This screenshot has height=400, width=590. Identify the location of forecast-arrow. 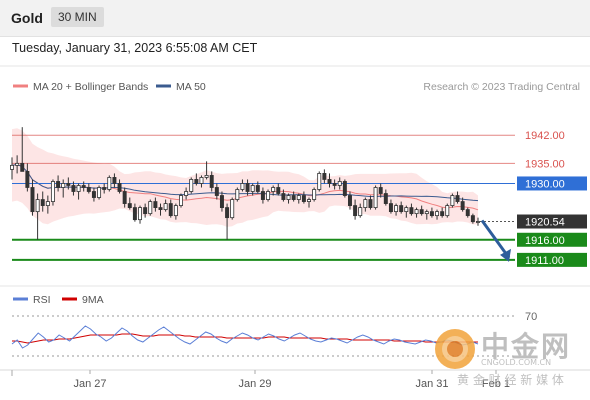
(495, 239).